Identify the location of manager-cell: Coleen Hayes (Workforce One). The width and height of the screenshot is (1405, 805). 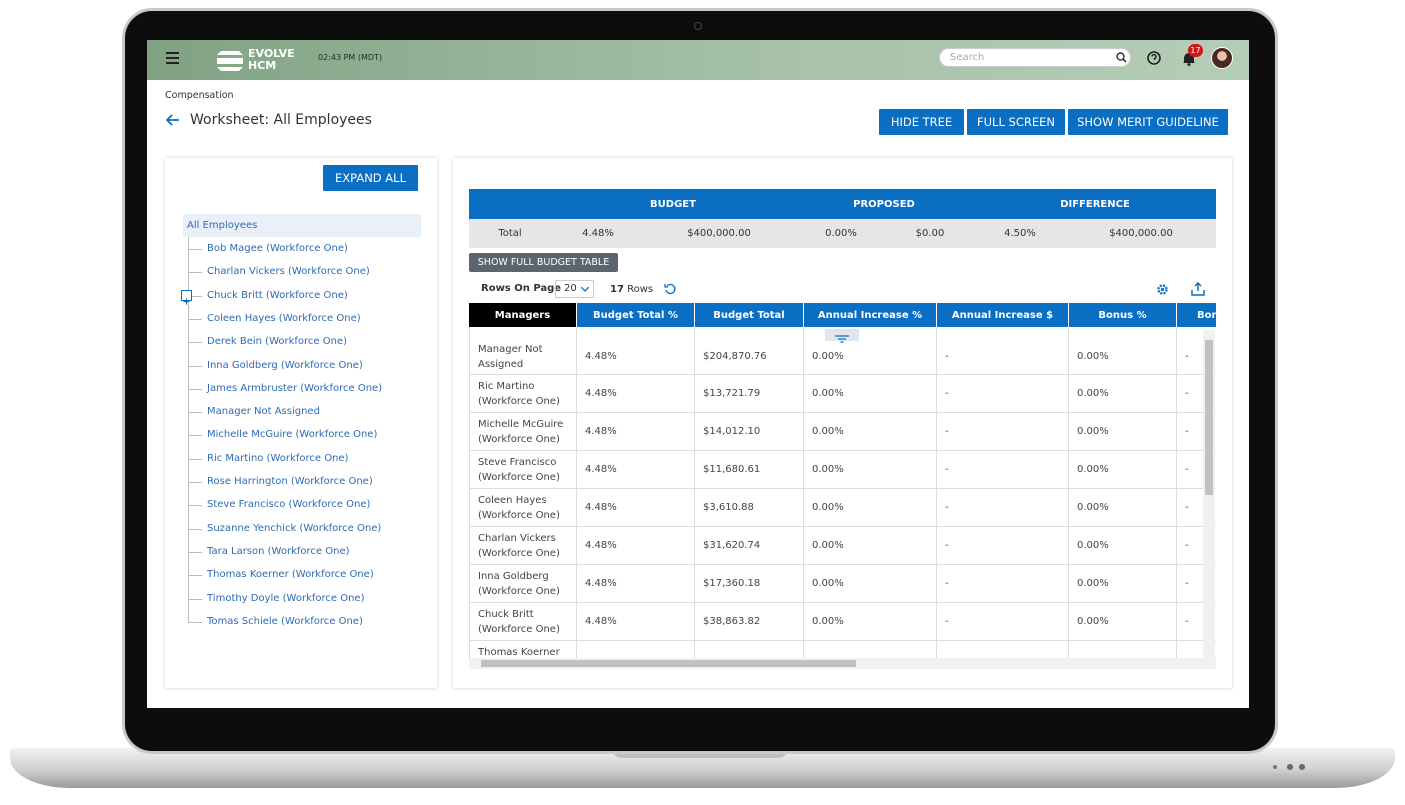
(523, 508).